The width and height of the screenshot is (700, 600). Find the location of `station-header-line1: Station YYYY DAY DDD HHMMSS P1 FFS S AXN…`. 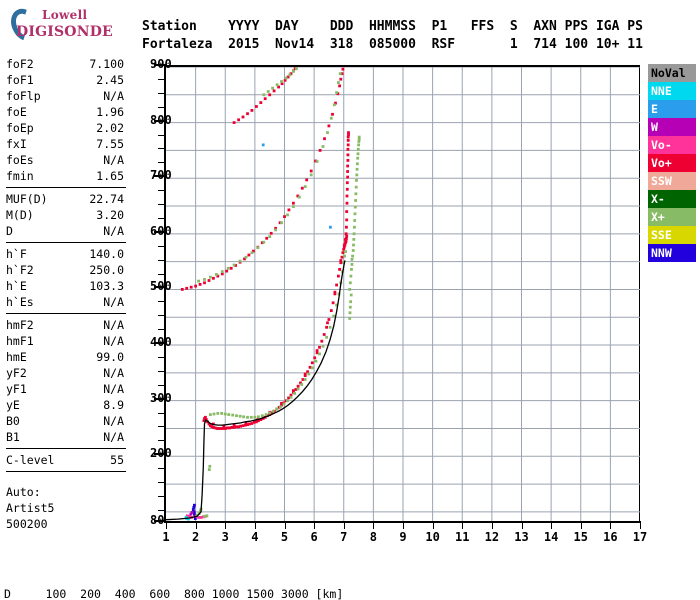

station-header-line1: Station YYYY DAY DDD HHMMSS P1 FFS S AXN… is located at coordinates (392, 26).